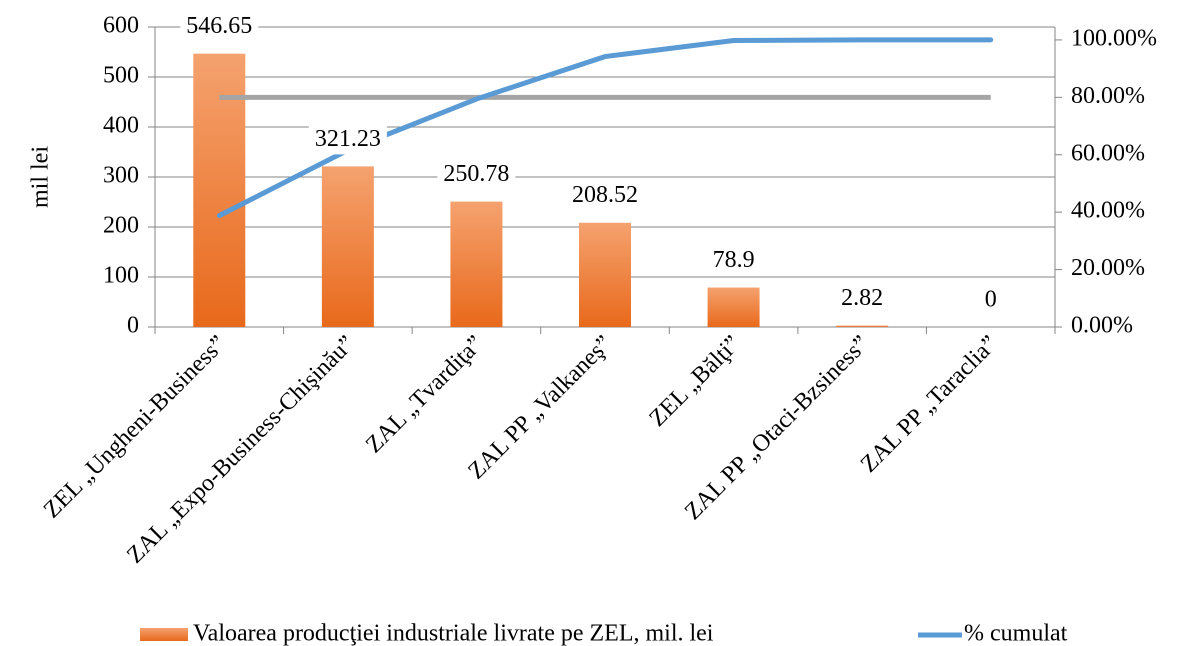 This screenshot has width=1184, height=646. Describe the element at coordinates (121, 276) in the screenshot. I see `y-tick-label: 100` at that location.